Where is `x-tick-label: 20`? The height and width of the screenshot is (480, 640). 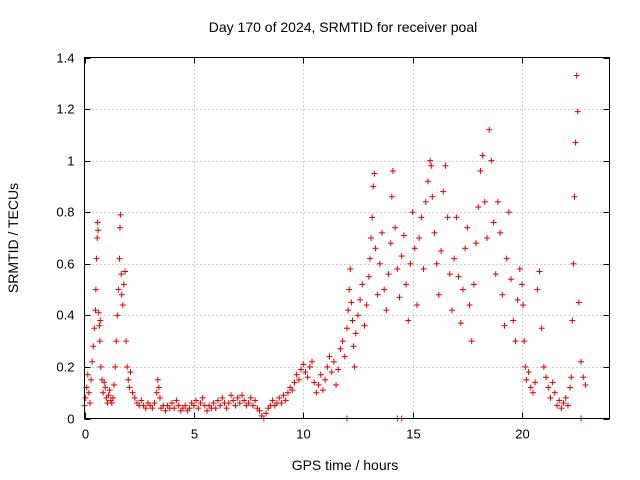 x-tick-label: 20 is located at coordinates (522, 434).